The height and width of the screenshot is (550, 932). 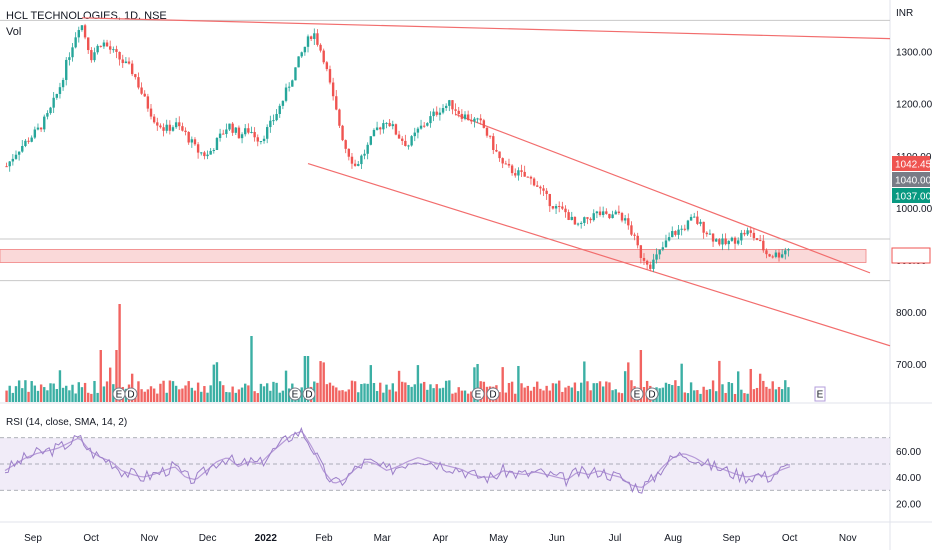 I want to click on time-tick-label: Nov, so click(x=150, y=538).